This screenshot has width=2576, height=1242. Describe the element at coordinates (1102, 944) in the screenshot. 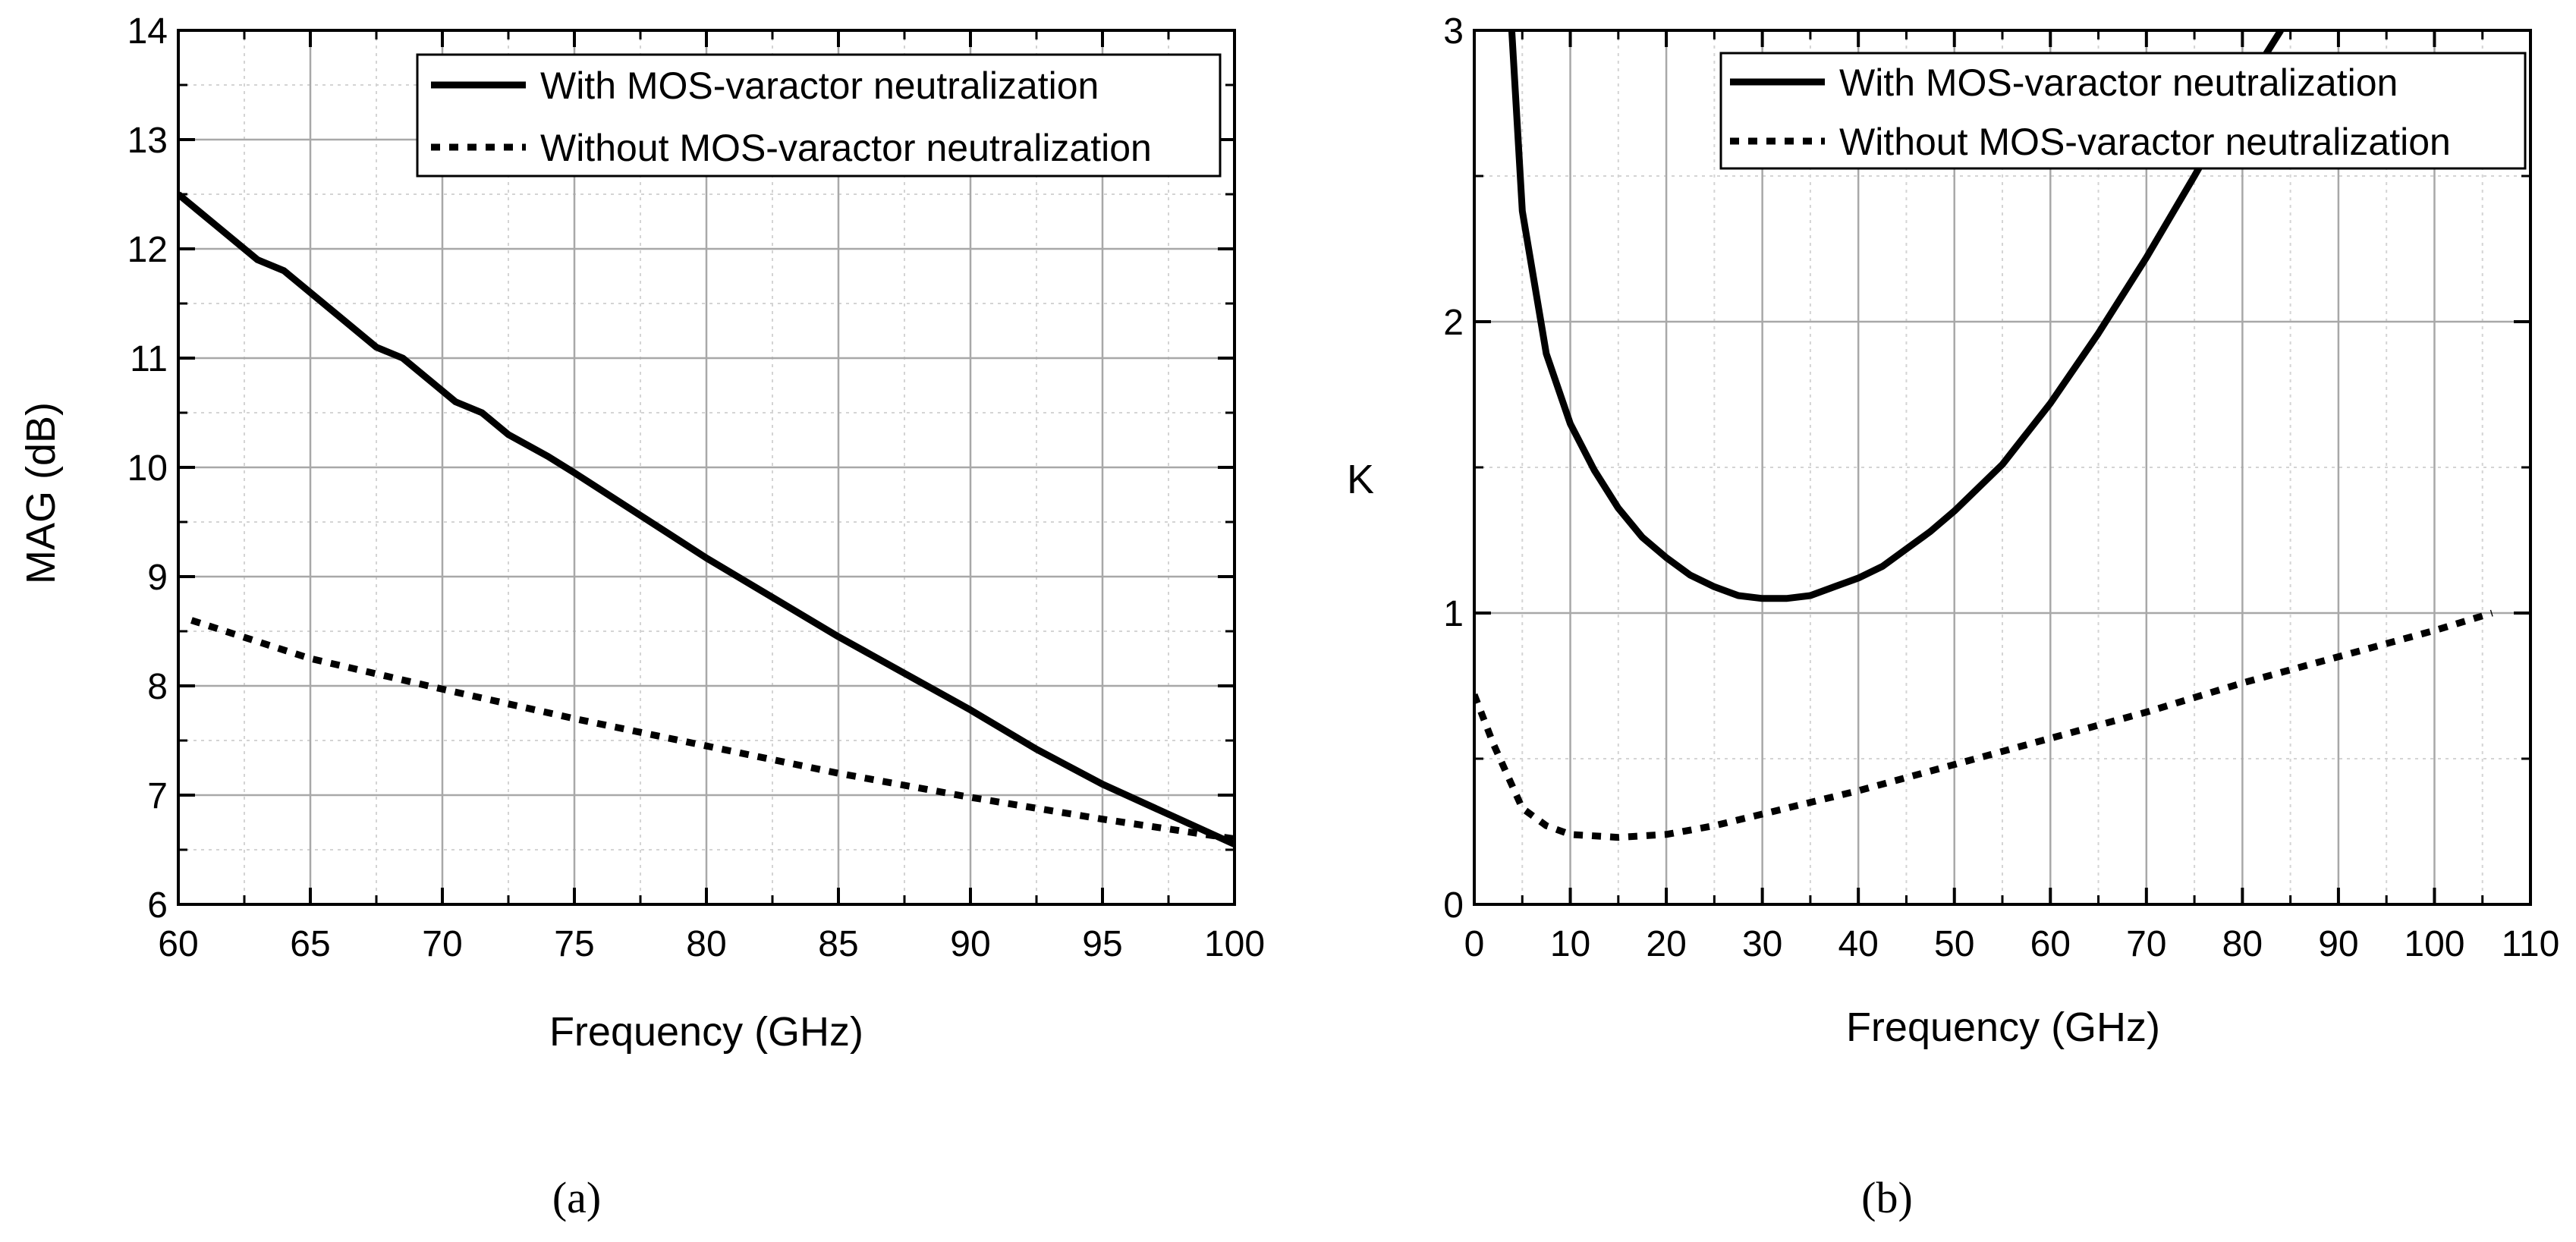

I see `x-tick-label: 95` at that location.